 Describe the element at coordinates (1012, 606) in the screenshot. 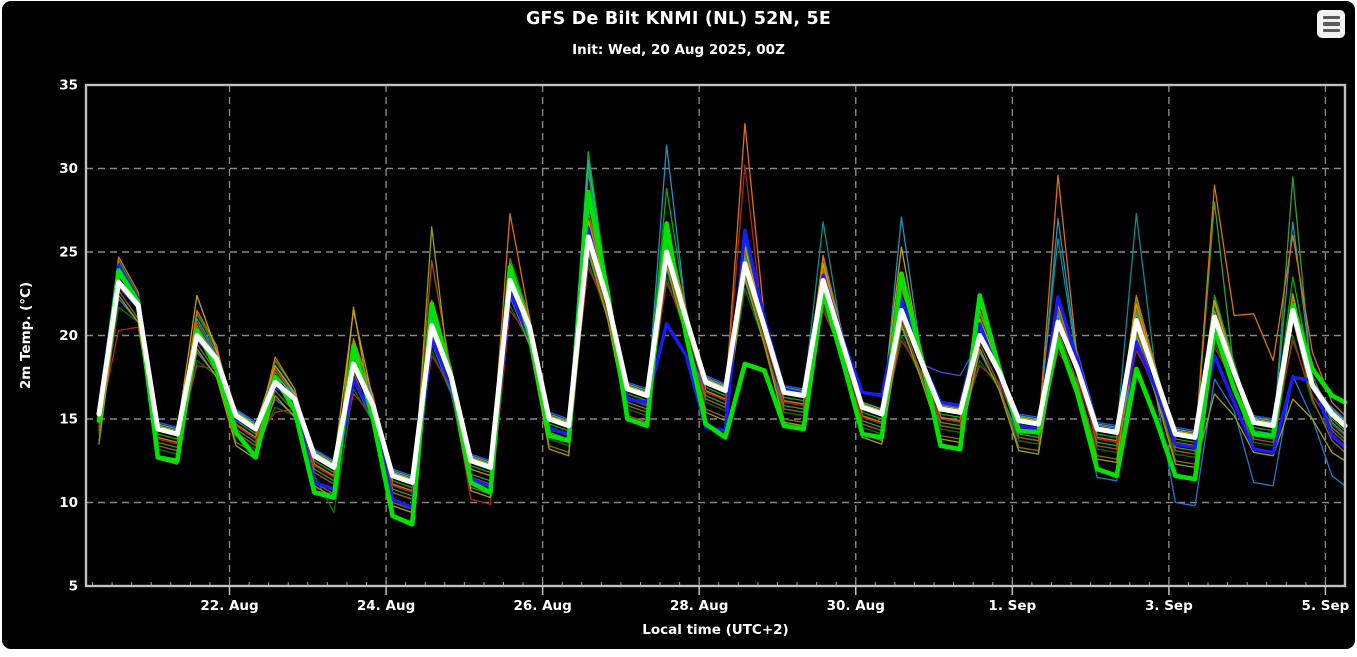

I see `x-tick-label: 1. Sep` at that location.